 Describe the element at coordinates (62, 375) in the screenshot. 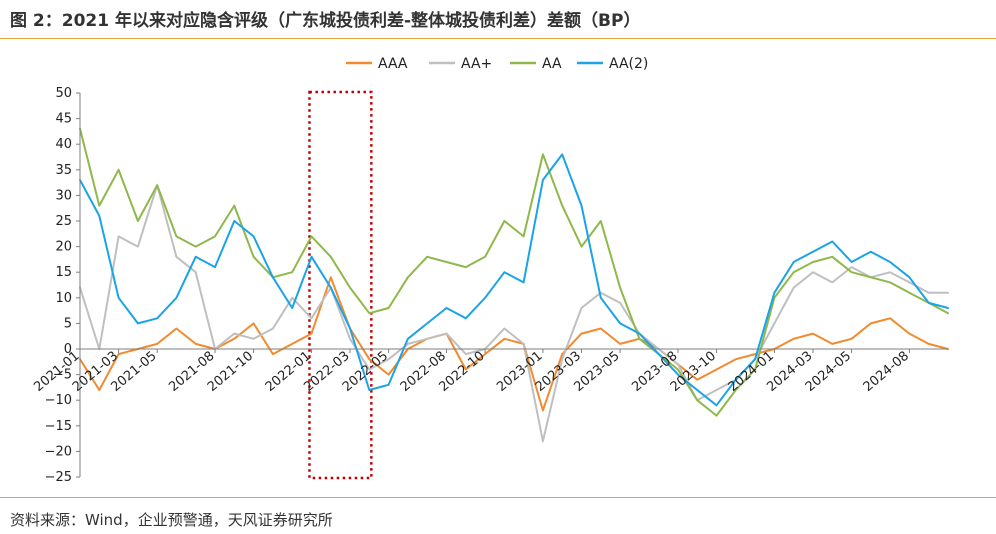

I see `y-tick-label: −5` at that location.